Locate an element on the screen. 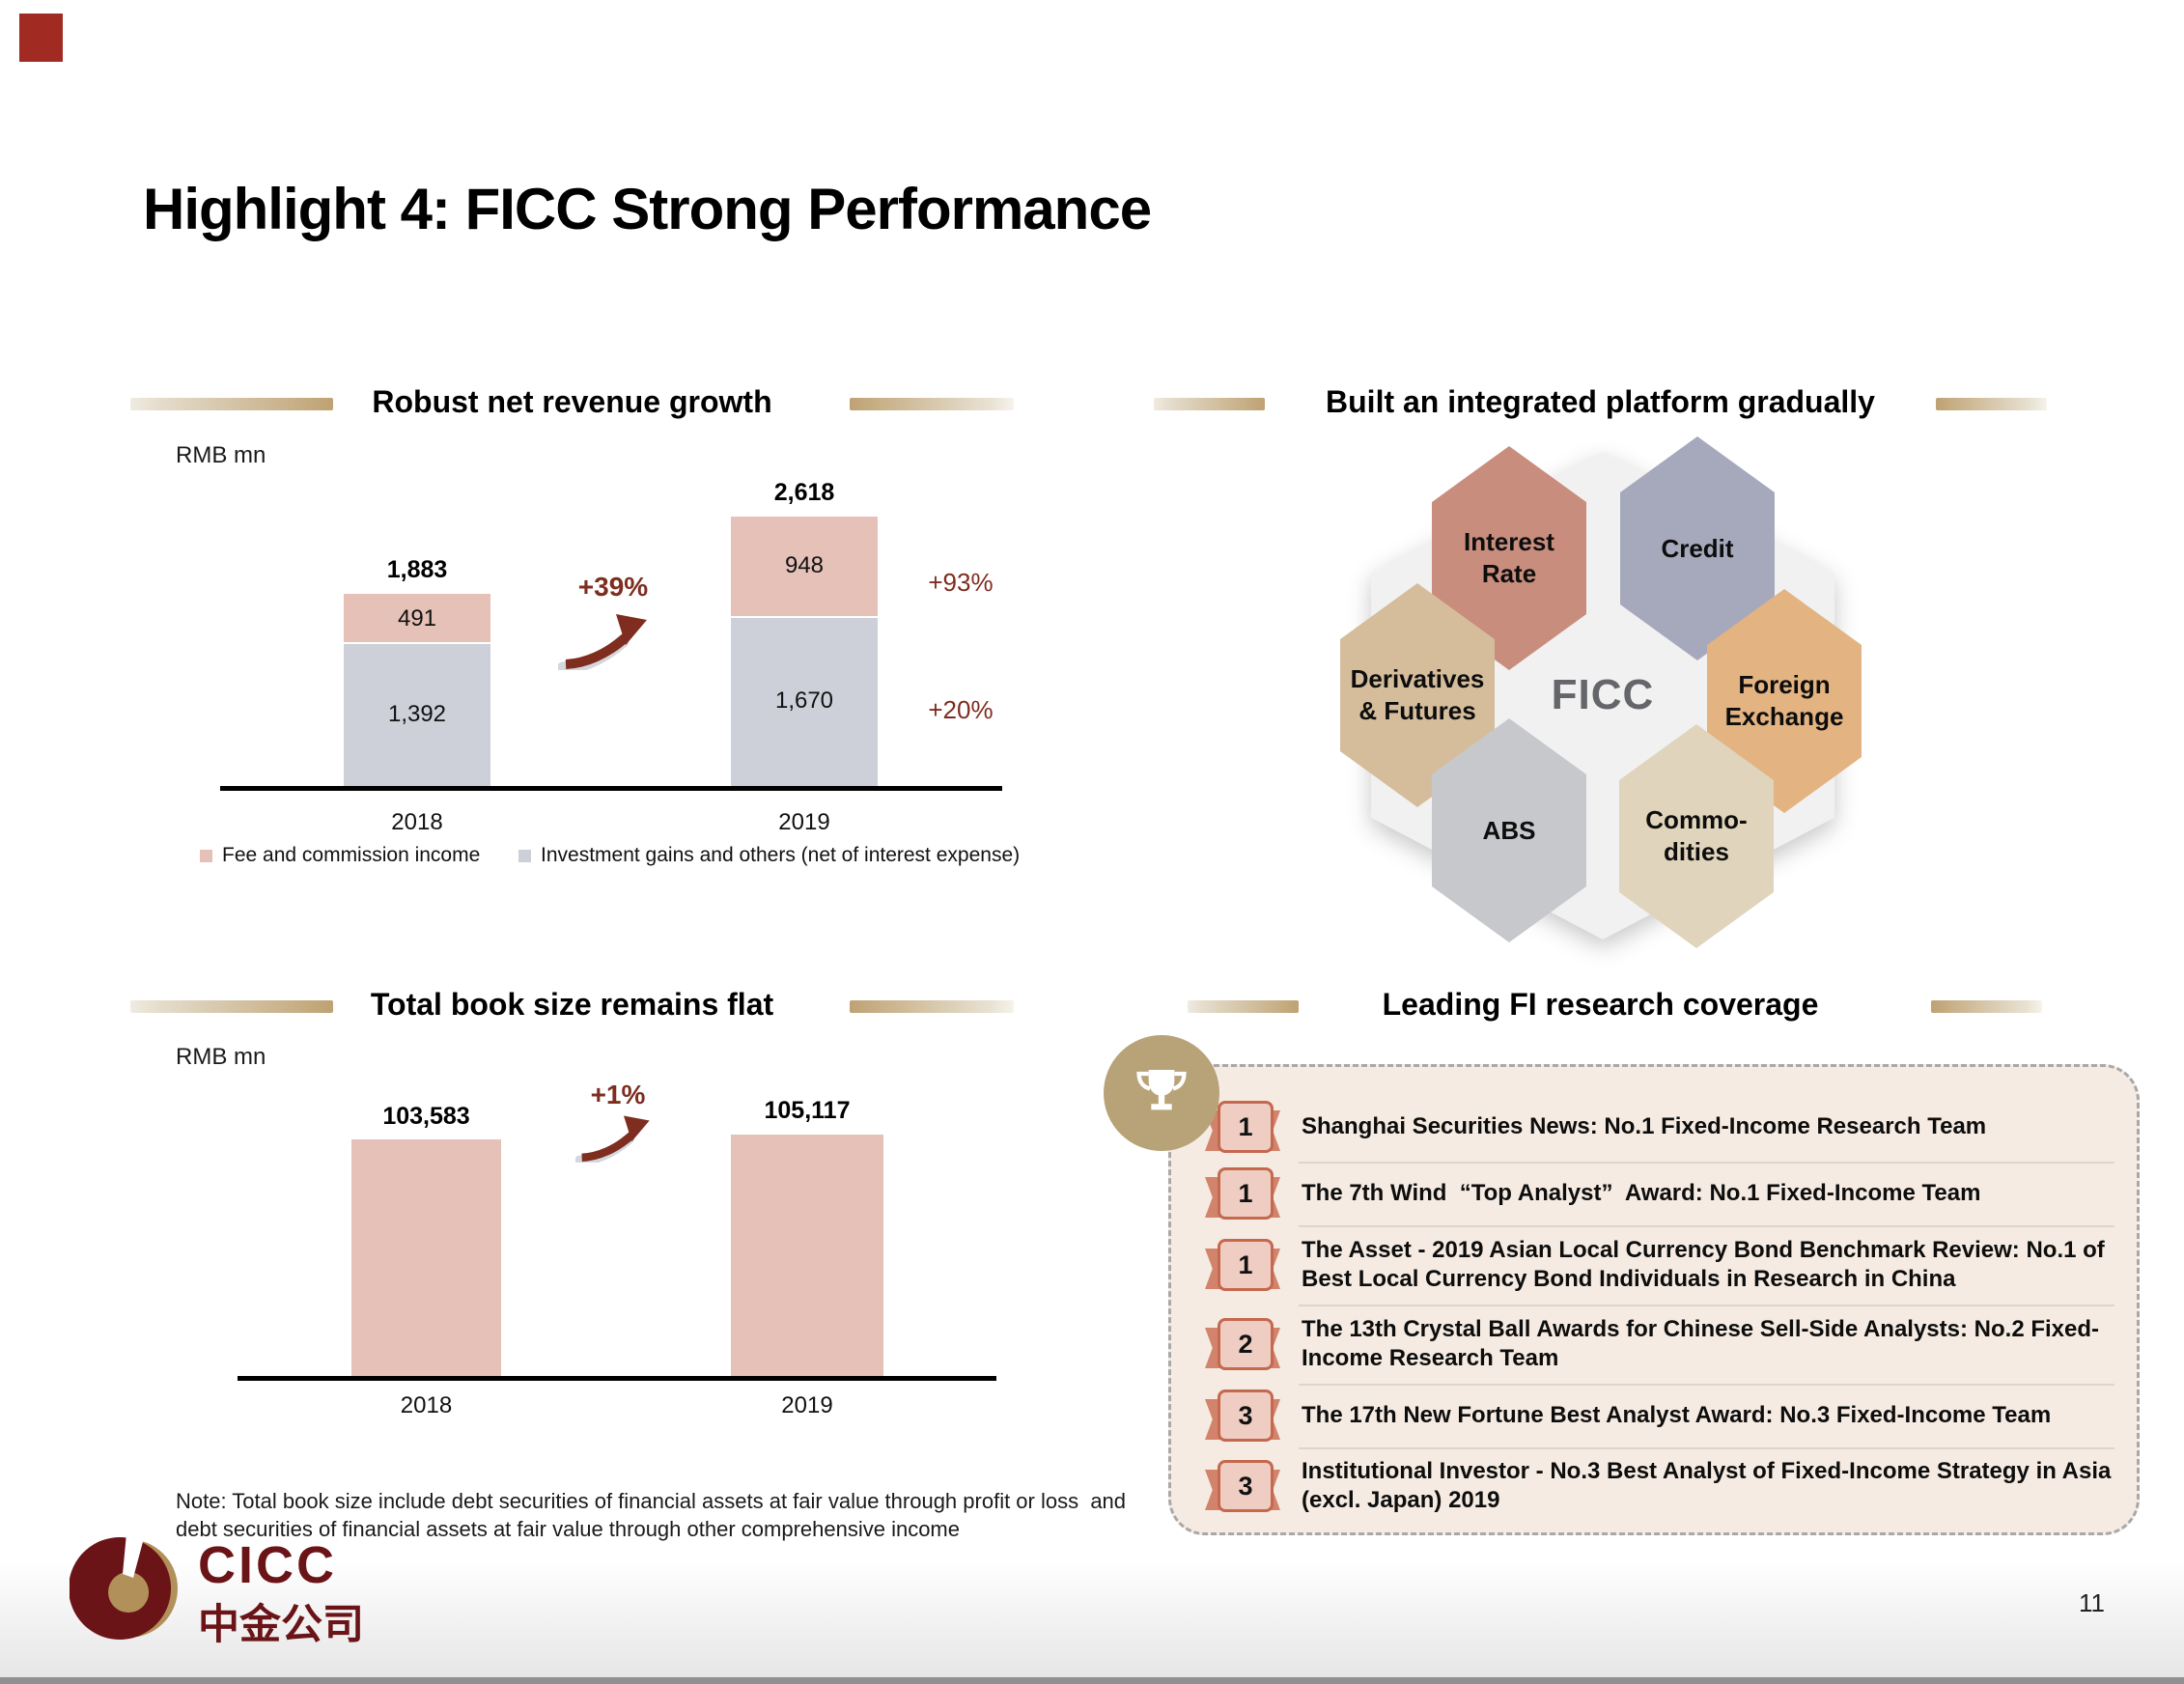  revenue-total-2018: 1,883 is located at coordinates (417, 569).